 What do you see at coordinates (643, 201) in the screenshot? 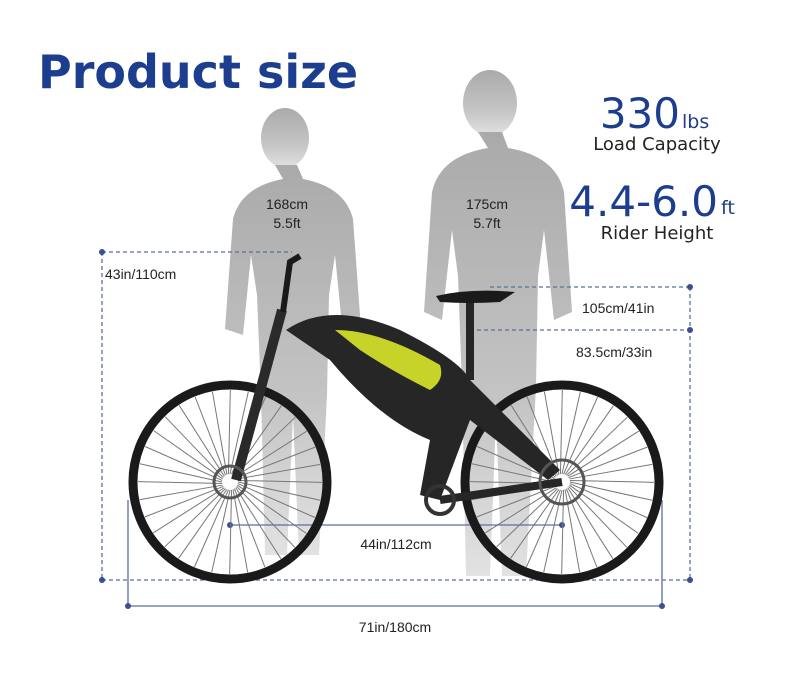
I see `rider-height-value: 4.4-6.0` at bounding box center [643, 201].